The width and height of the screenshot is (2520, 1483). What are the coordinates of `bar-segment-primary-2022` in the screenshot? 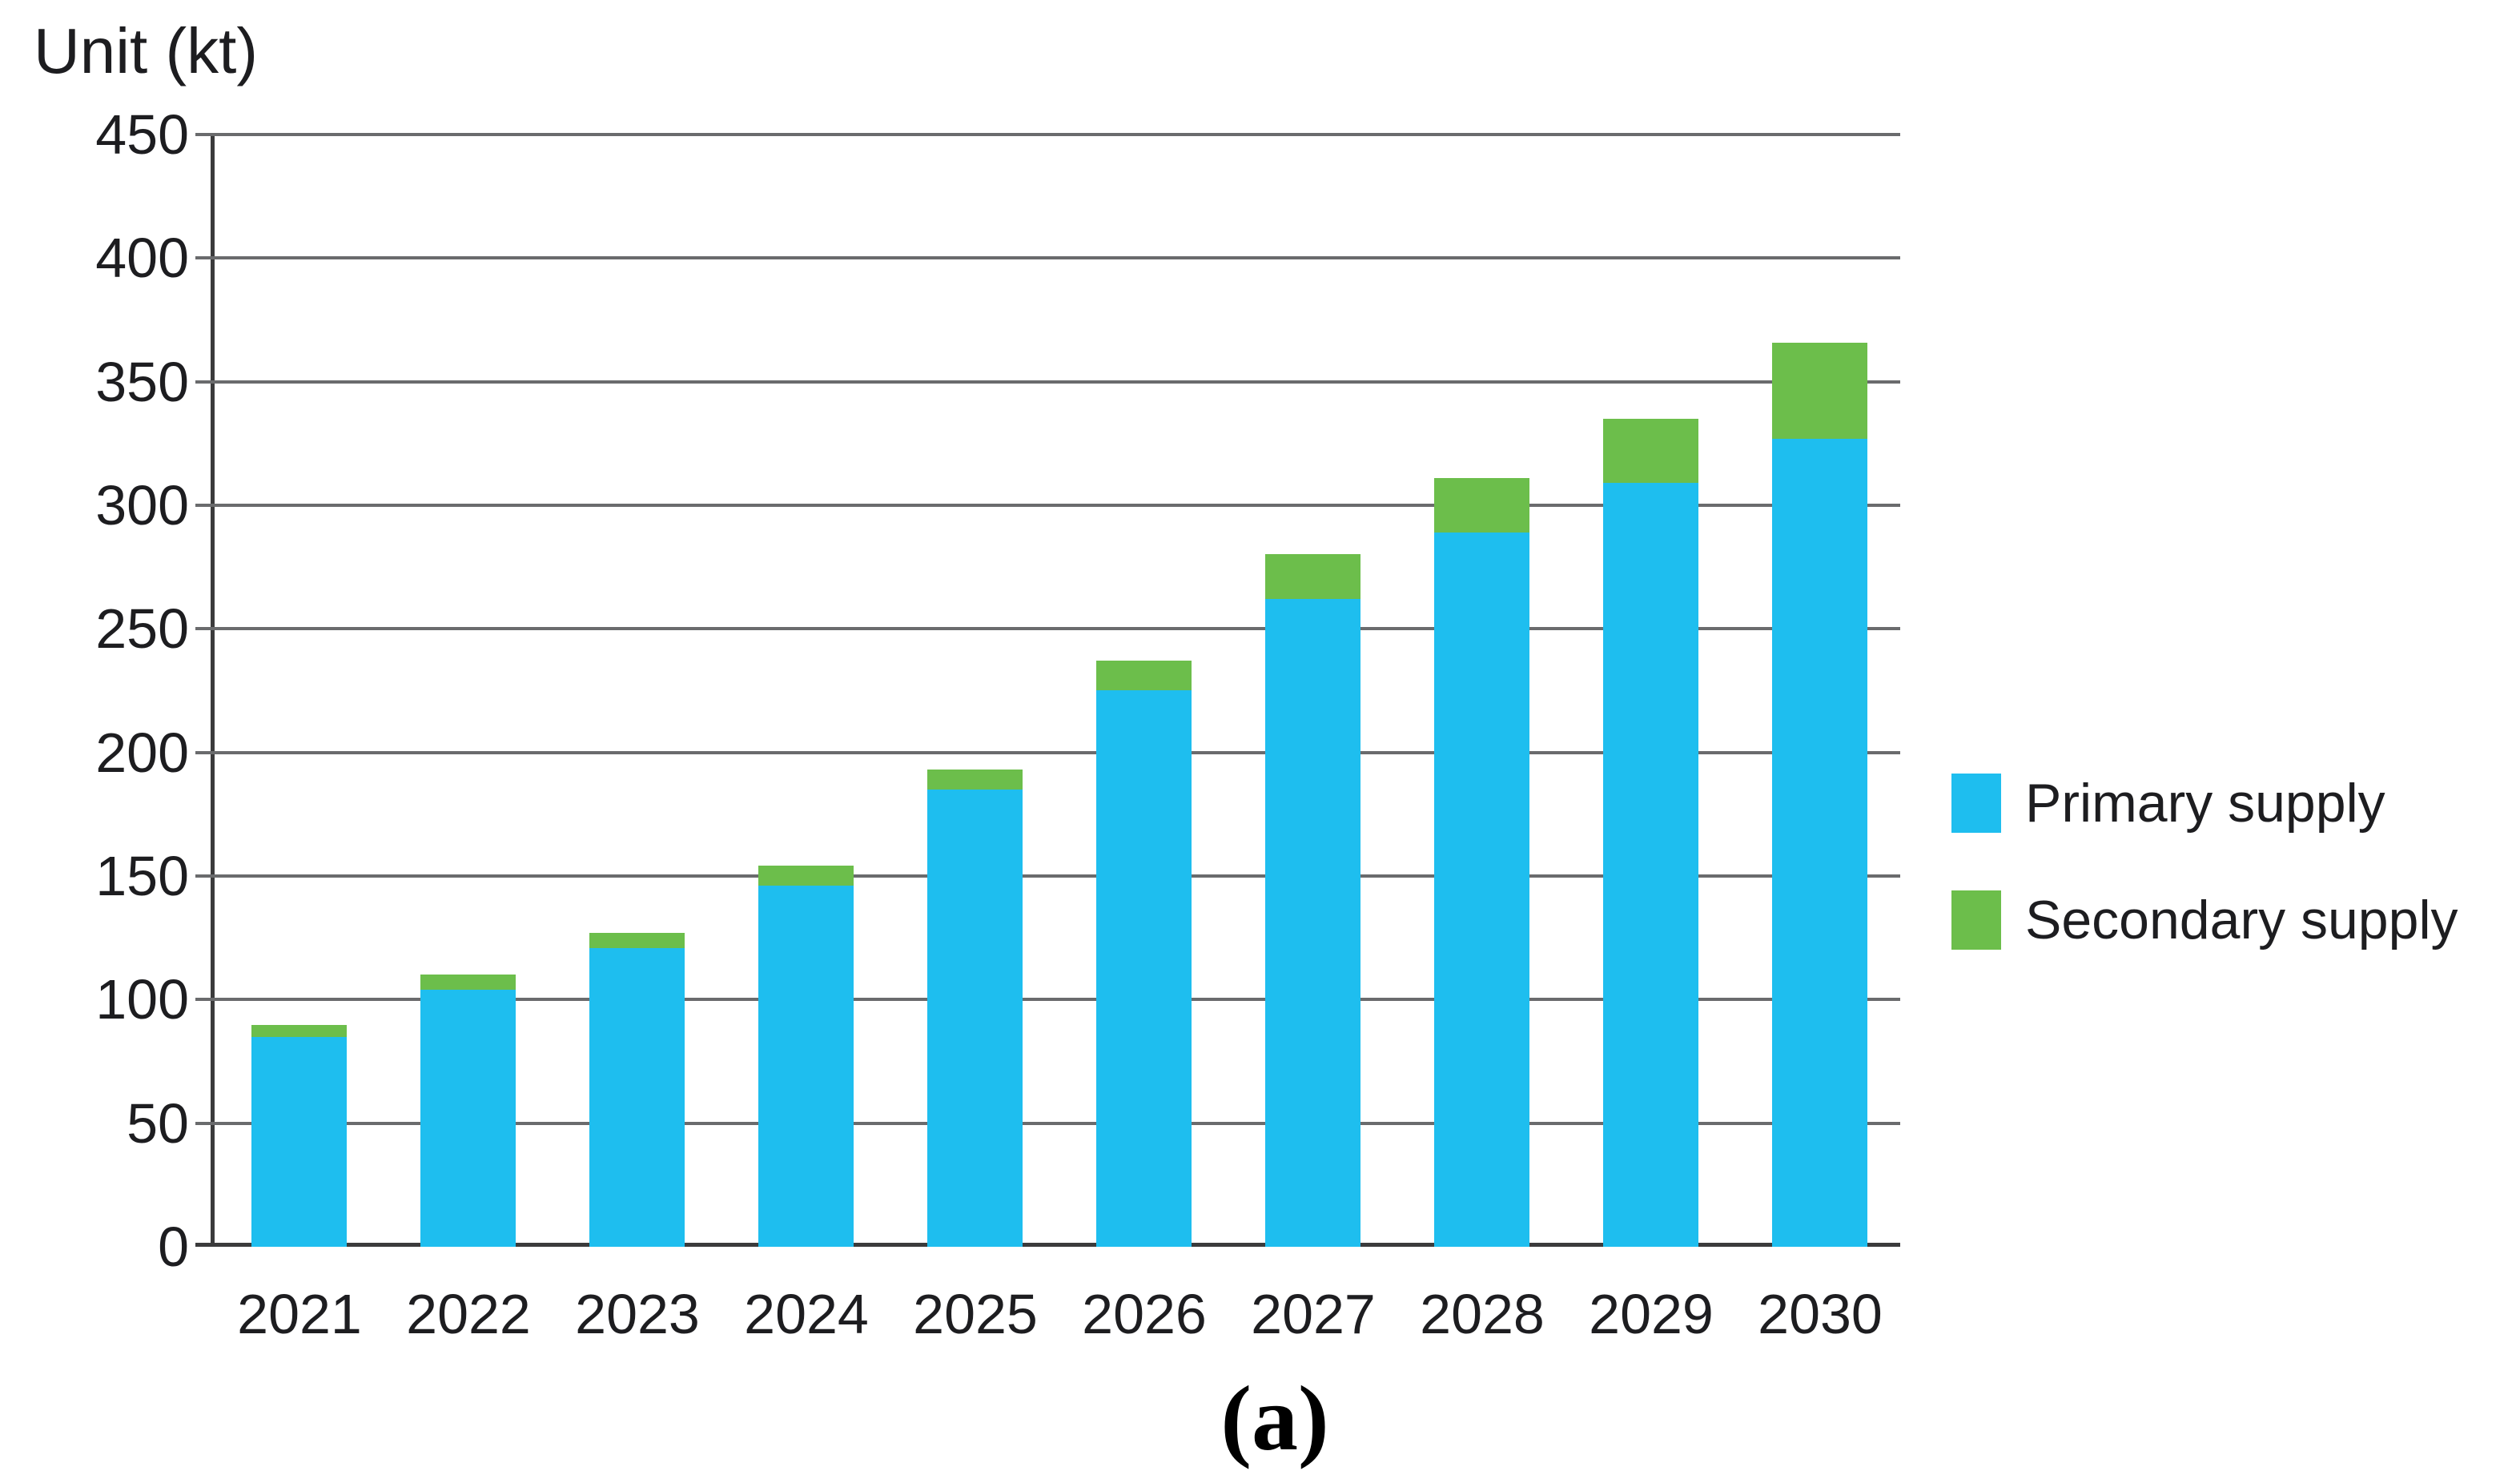 It's located at (468, 1118).